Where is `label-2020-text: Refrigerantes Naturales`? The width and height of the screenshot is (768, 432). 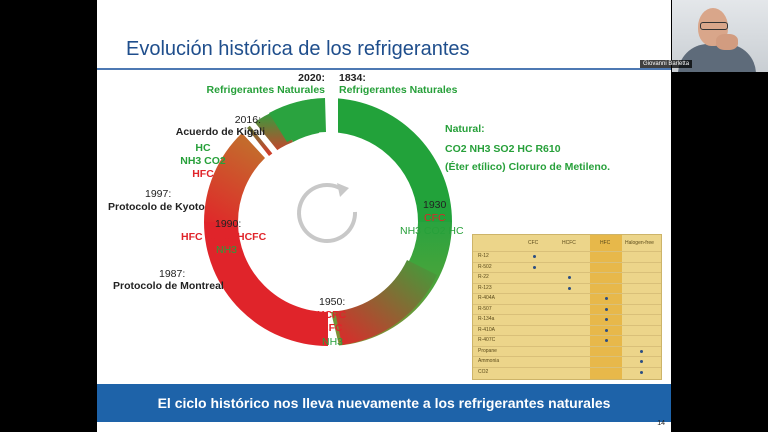
label-2020-text: Refrigerantes Naturales is located at coordinates (265, 90).